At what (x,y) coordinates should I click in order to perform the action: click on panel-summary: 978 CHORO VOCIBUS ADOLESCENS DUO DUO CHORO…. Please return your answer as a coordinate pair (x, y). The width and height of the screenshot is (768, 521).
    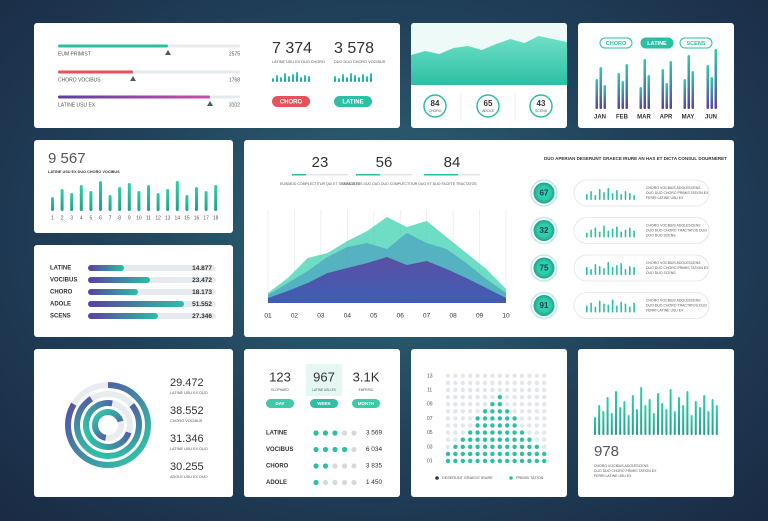
    Looking at the image, I should click on (656, 423).